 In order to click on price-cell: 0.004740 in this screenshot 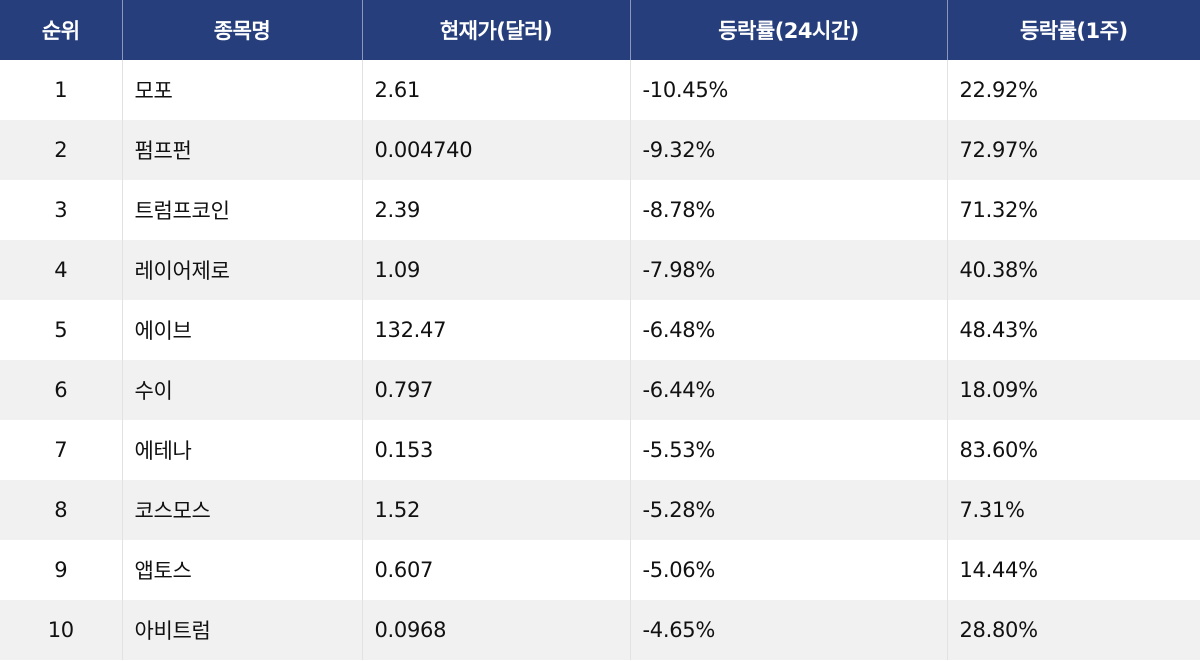, I will do `click(496, 150)`.